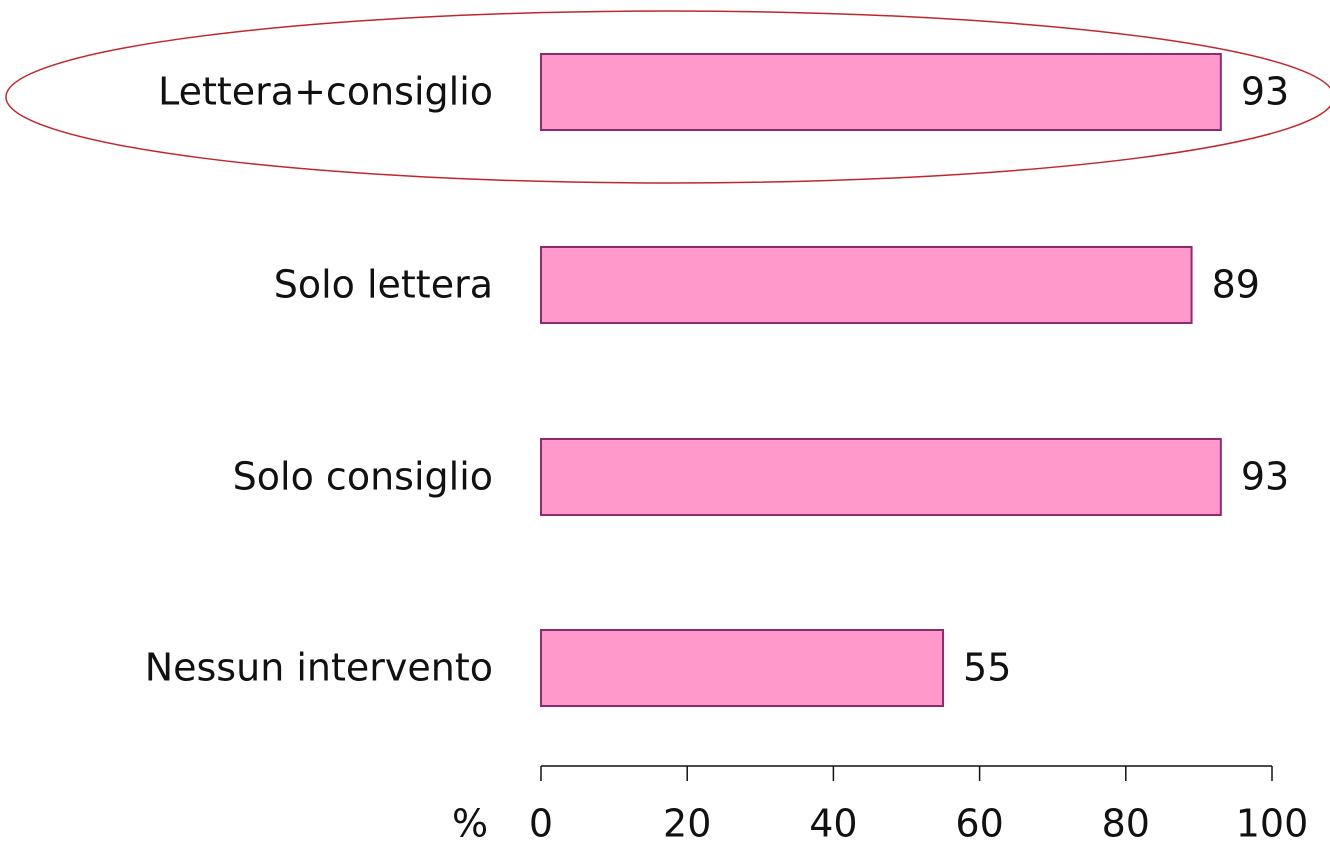  What do you see at coordinates (687, 824) in the screenshot?
I see `x-tick-label: 20` at bounding box center [687, 824].